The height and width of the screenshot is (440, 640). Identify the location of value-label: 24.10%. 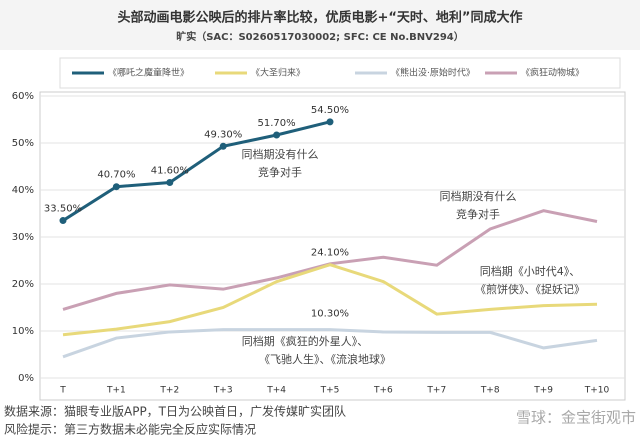
(330, 253).